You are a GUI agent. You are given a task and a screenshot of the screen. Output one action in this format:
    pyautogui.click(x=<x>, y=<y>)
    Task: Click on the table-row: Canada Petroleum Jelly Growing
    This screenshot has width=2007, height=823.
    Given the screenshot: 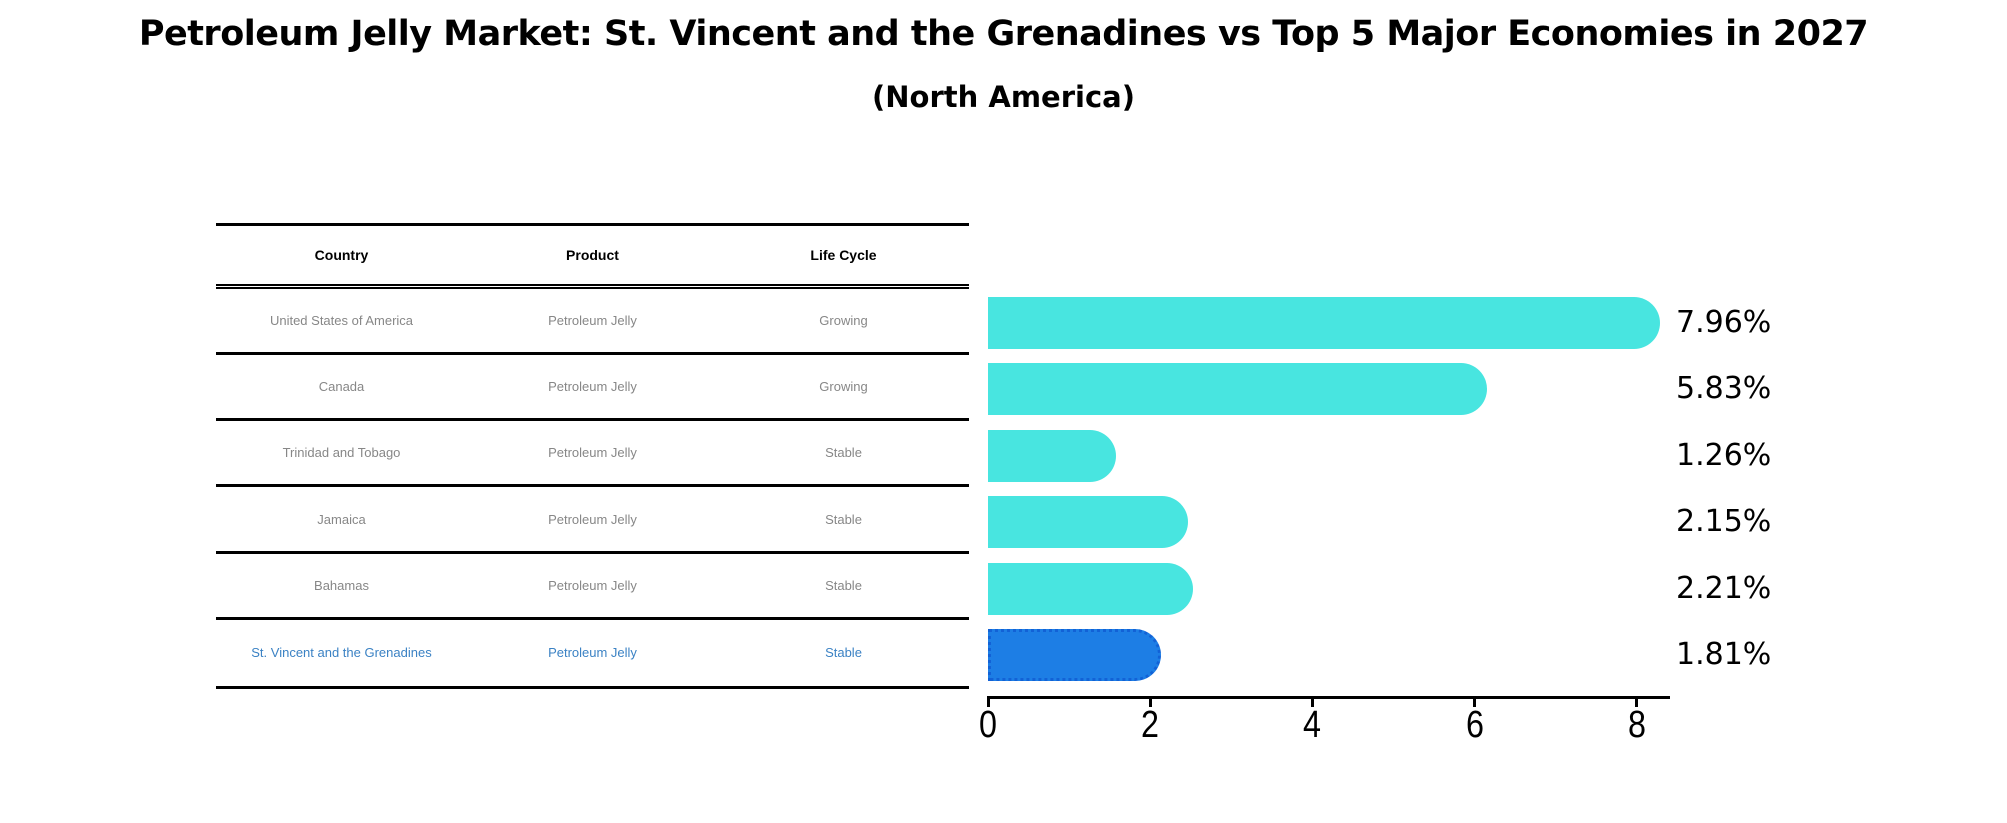 What is the action you would take?
    pyautogui.click(x=592, y=388)
    